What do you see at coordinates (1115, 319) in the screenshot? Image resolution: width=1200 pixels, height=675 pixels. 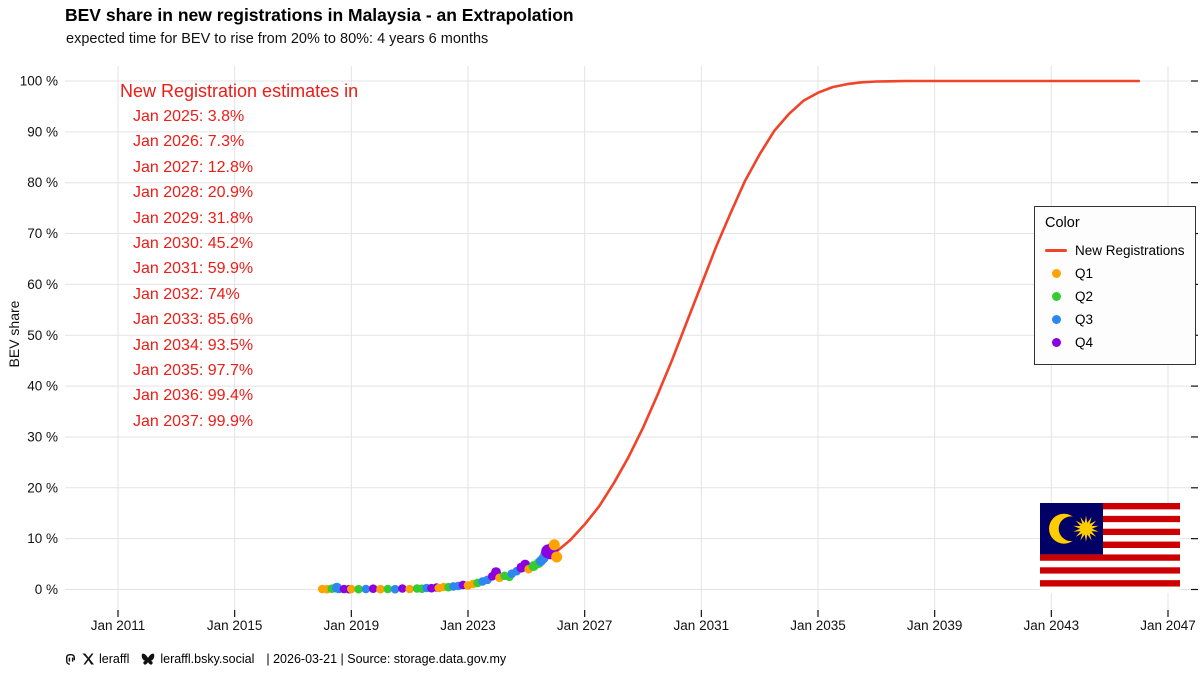 I see `legend-item-q3: Q3` at bounding box center [1115, 319].